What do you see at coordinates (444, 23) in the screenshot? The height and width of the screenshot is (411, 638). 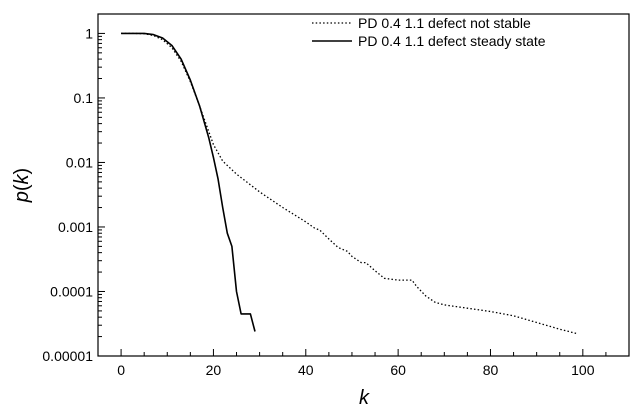 I see `legend-label-1: PD 0.4 1.1 defect not stable` at bounding box center [444, 23].